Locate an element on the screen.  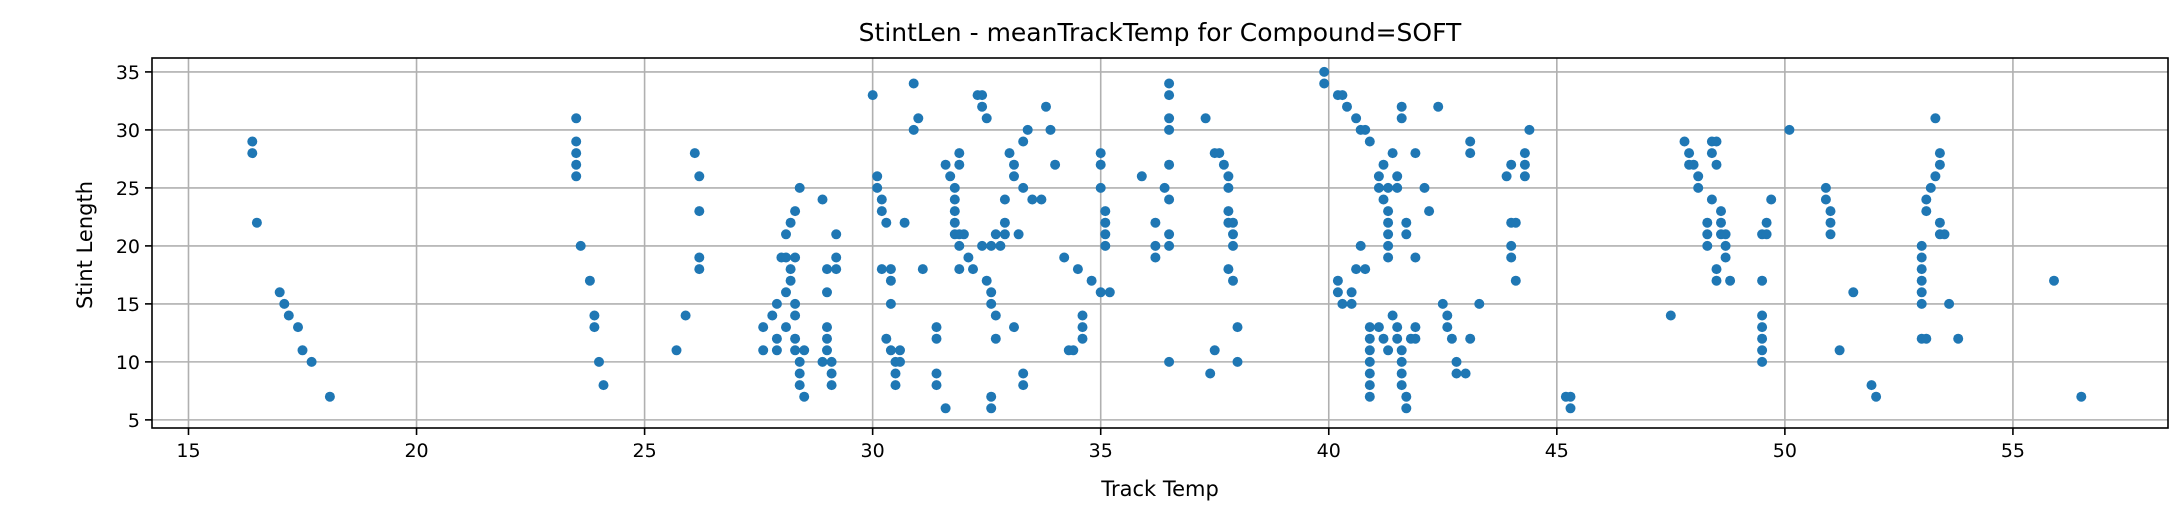
y-axis-ticks: 5 10 15 20 25 30 35 is located at coordinates (134, 247).